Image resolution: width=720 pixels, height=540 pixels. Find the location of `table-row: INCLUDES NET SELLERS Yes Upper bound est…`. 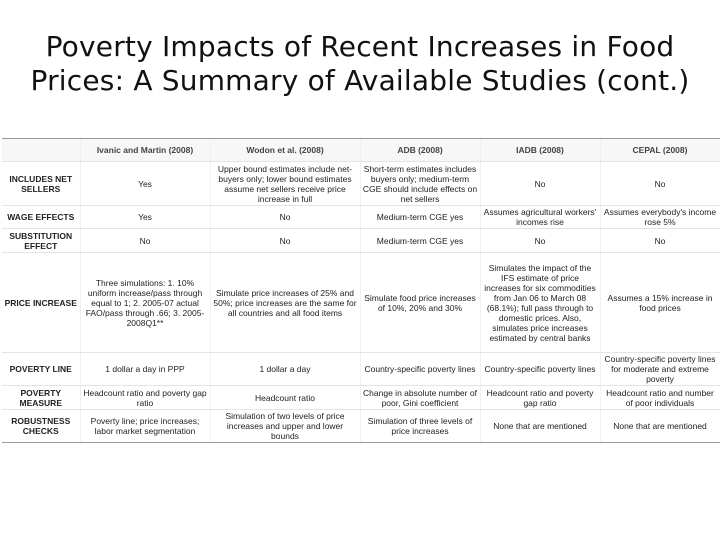

table-row: INCLUDES NET SELLERS Yes Upper bound est… is located at coordinates (361, 183).